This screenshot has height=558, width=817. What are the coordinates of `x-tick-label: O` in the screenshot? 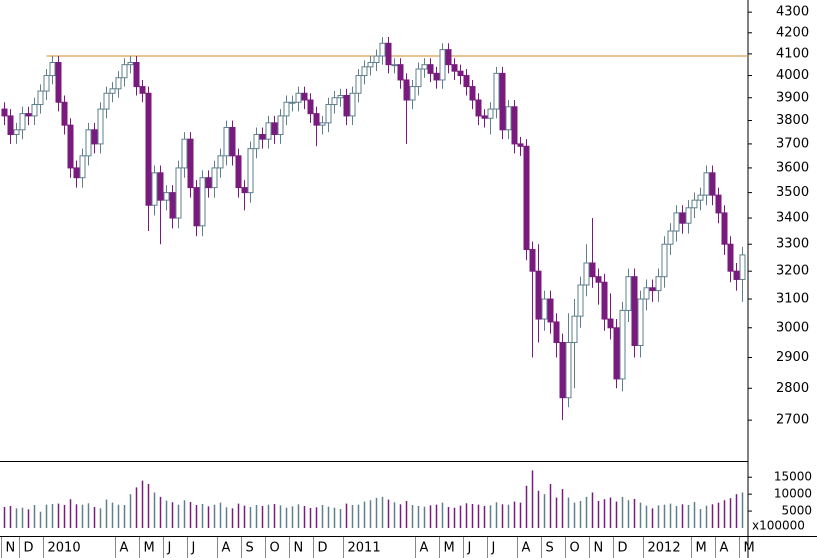 It's located at (275, 548).